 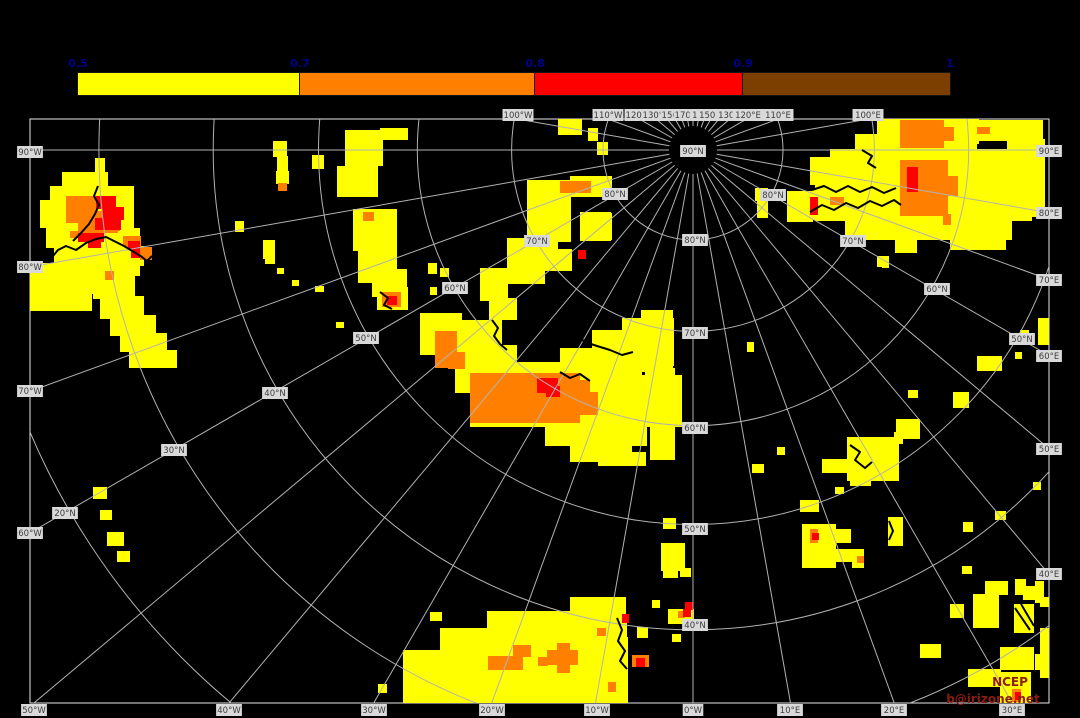 I want to click on graticule-label: 40°E, so click(x=1049, y=574).